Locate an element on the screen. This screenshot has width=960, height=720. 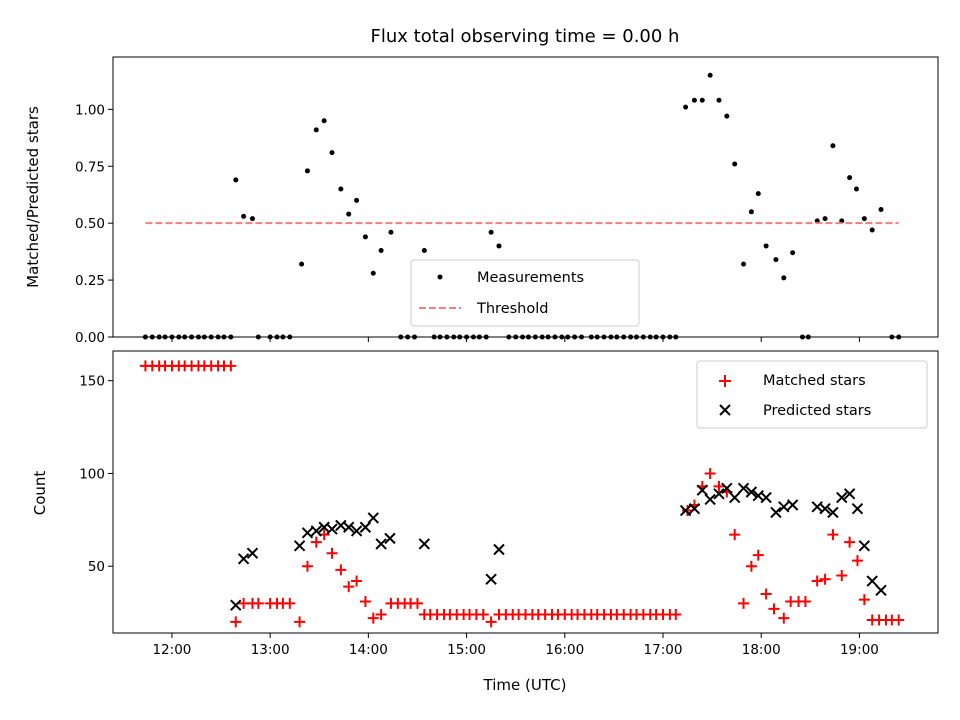
x-tick-label: 18:00 is located at coordinates (761, 650).